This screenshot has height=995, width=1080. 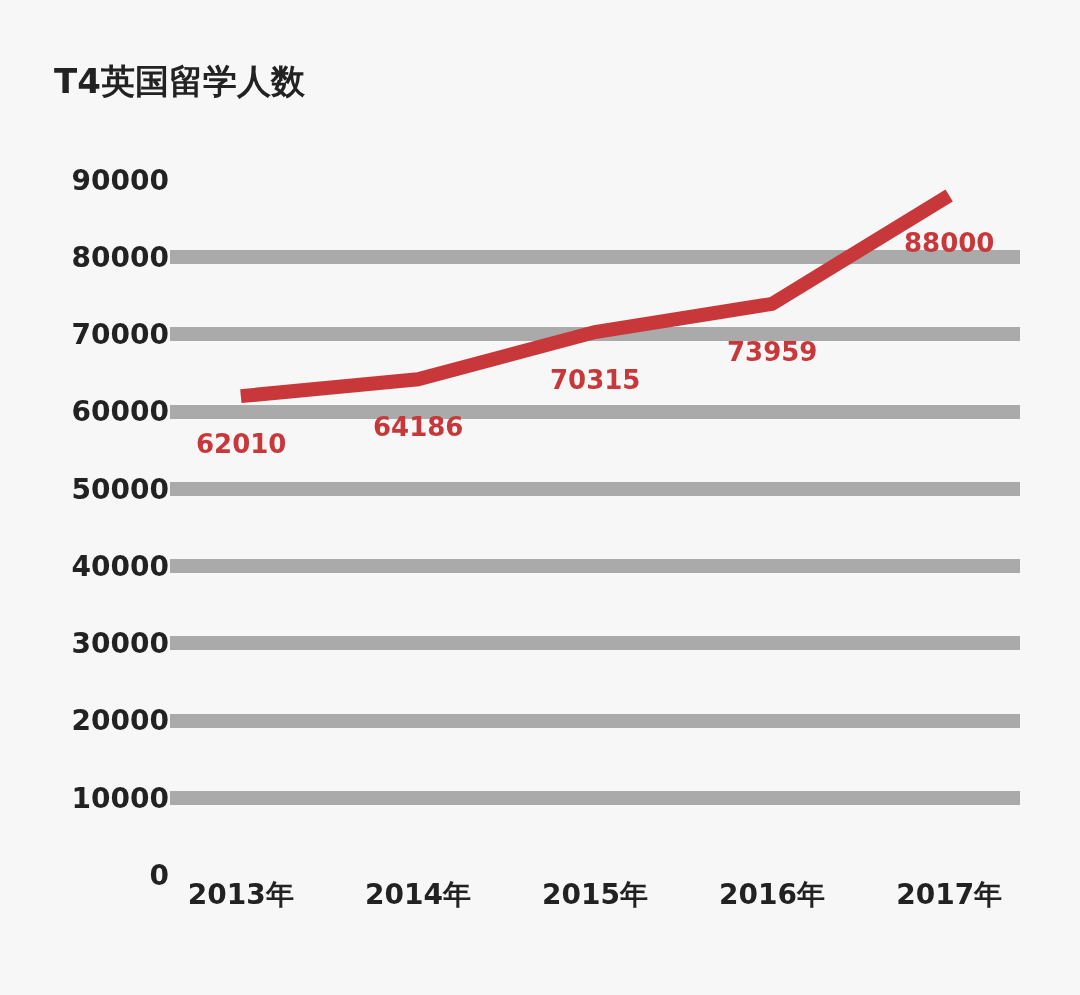 What do you see at coordinates (120, 335) in the screenshot?
I see `y-tick-label: 70000` at bounding box center [120, 335].